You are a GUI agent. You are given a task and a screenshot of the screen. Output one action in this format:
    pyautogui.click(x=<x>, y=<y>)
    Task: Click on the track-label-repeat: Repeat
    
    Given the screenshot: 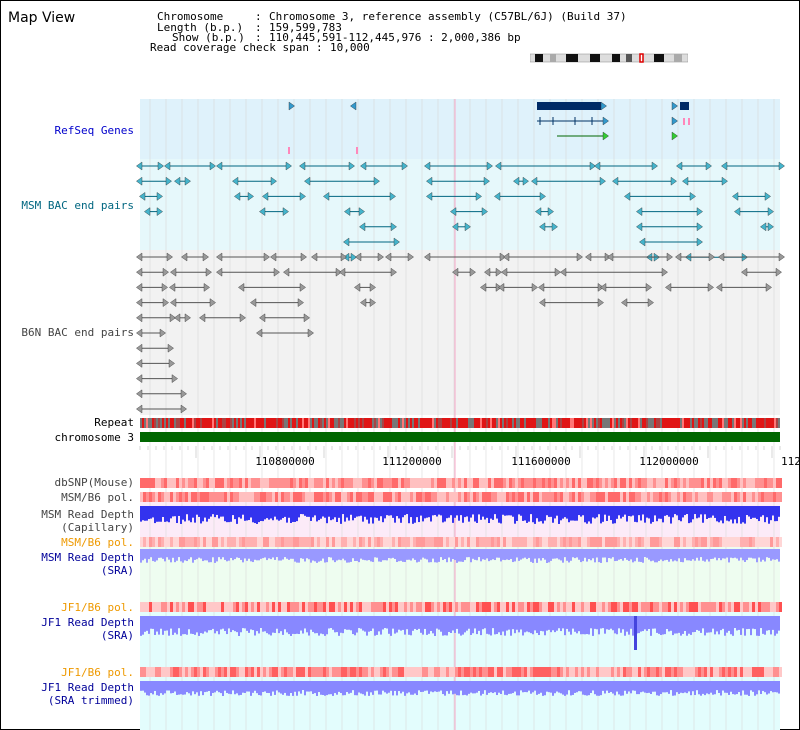 What is the action you would take?
    pyautogui.click(x=114, y=422)
    